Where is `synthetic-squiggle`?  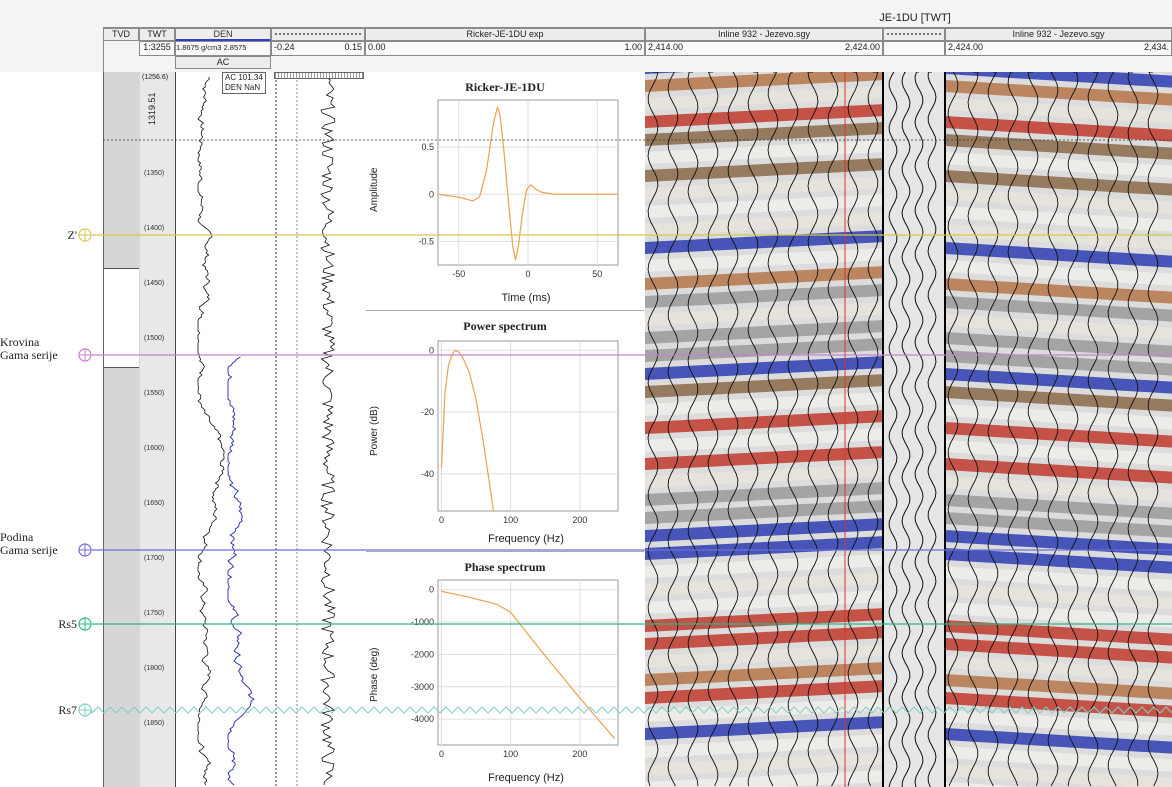 synthetic-squiggle is located at coordinates (914, 34).